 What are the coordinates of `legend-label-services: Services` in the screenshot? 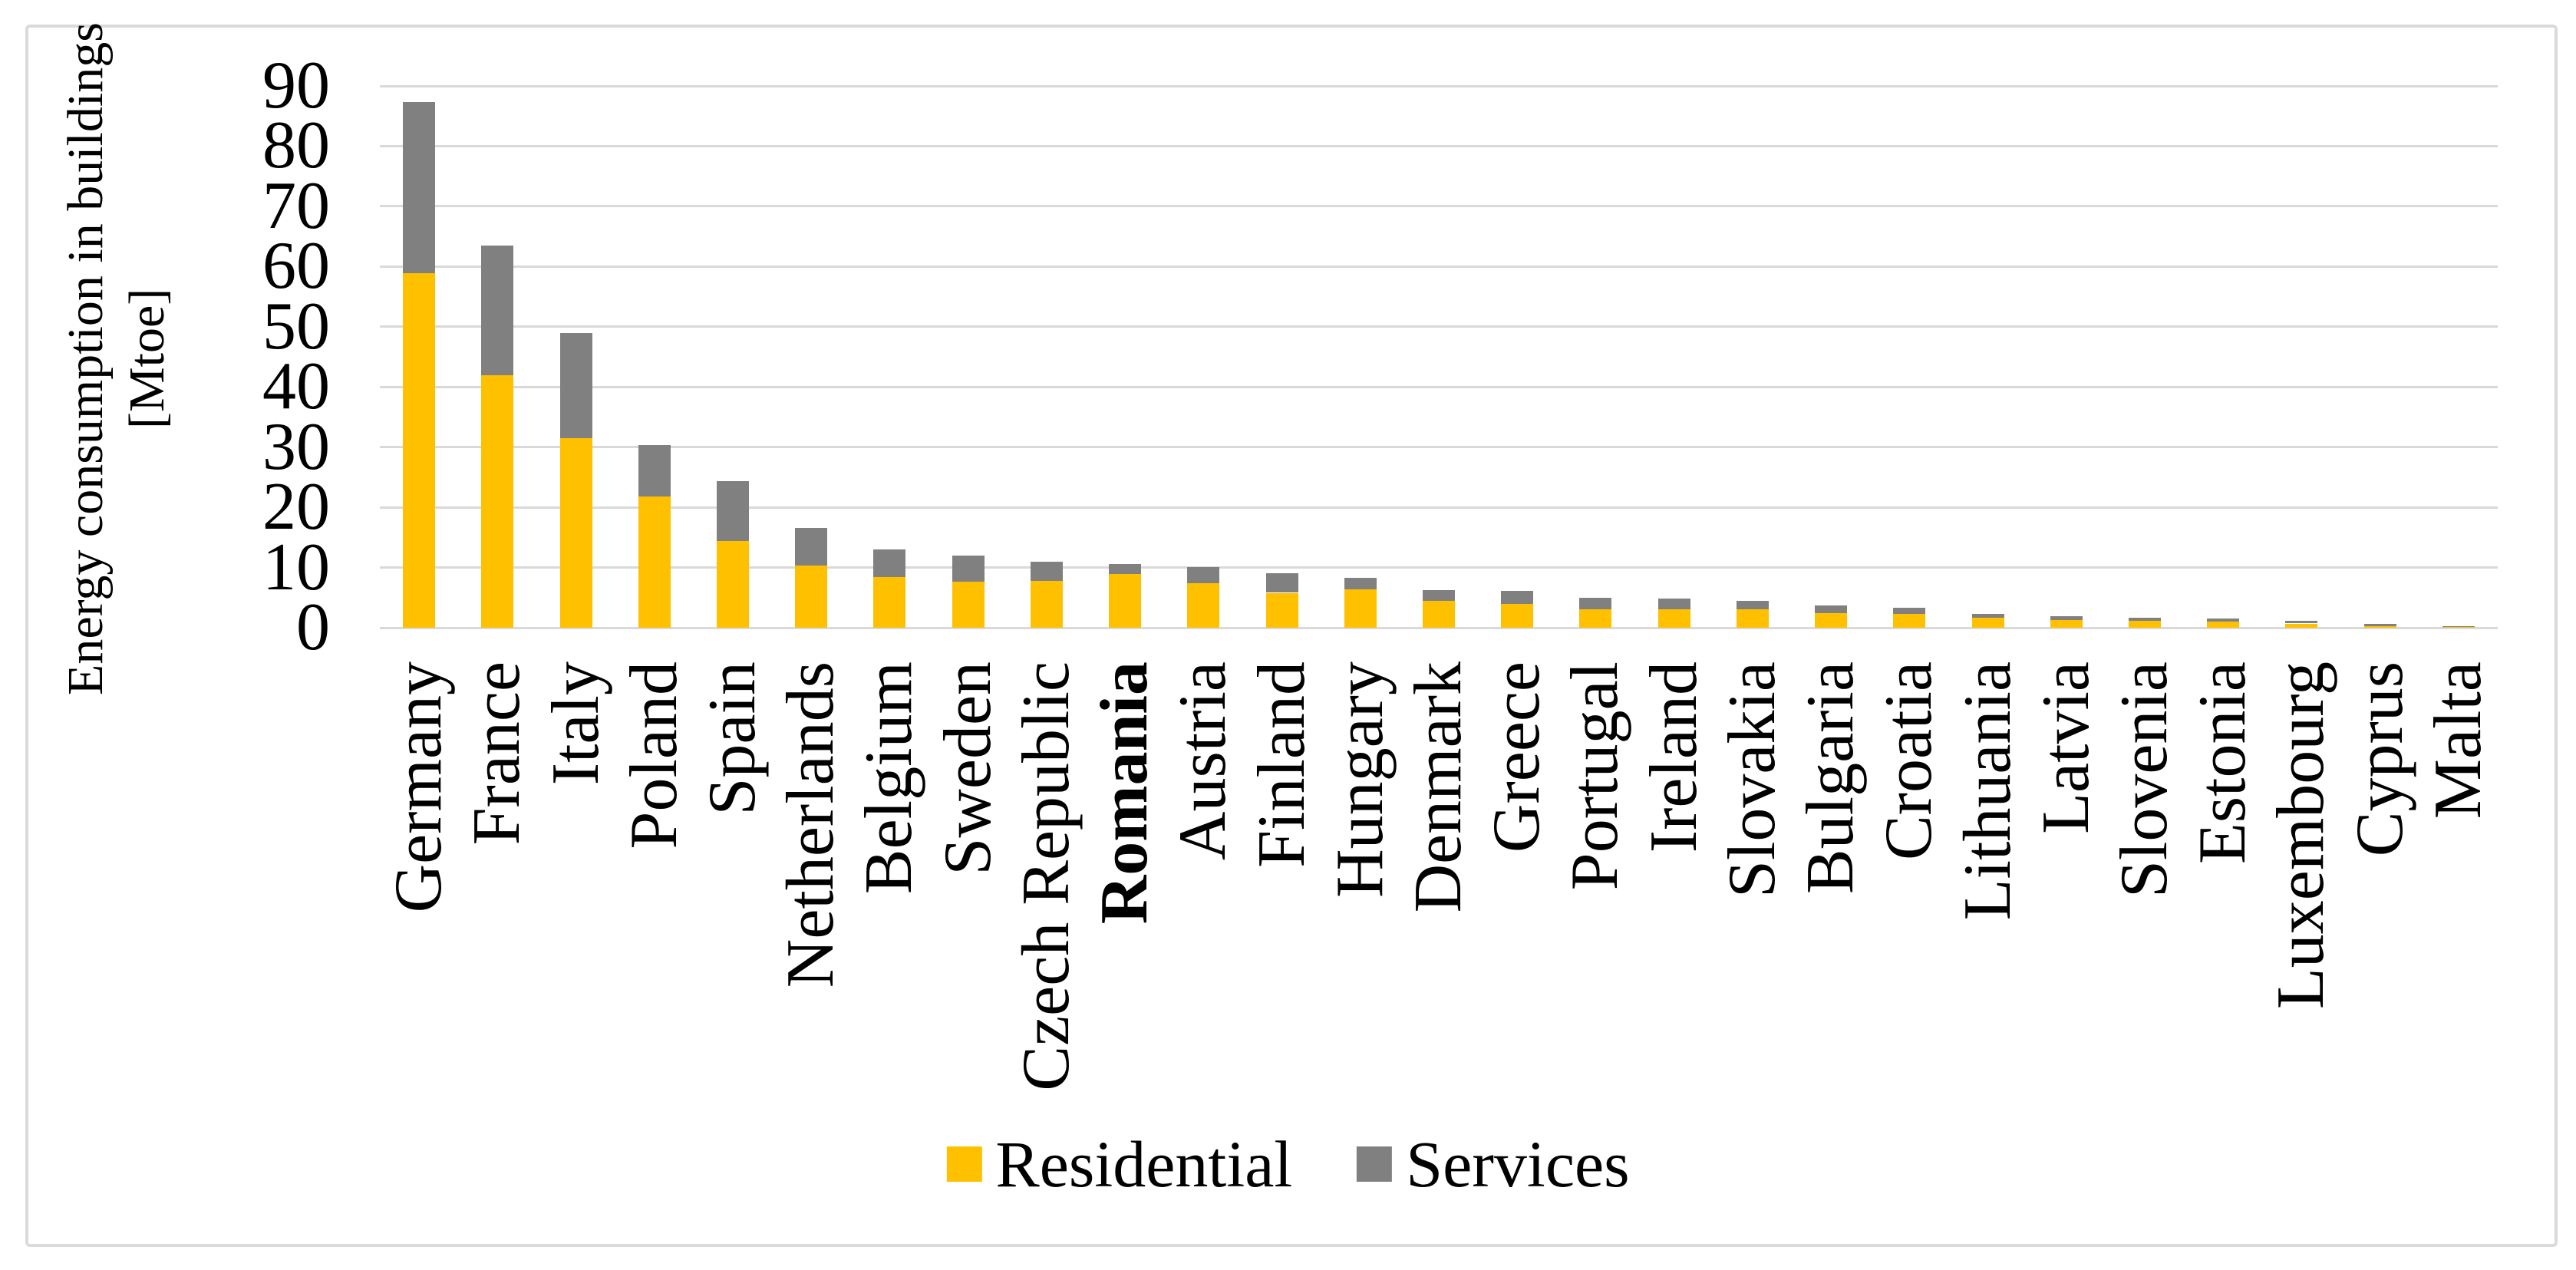 It's located at (1518, 1164).